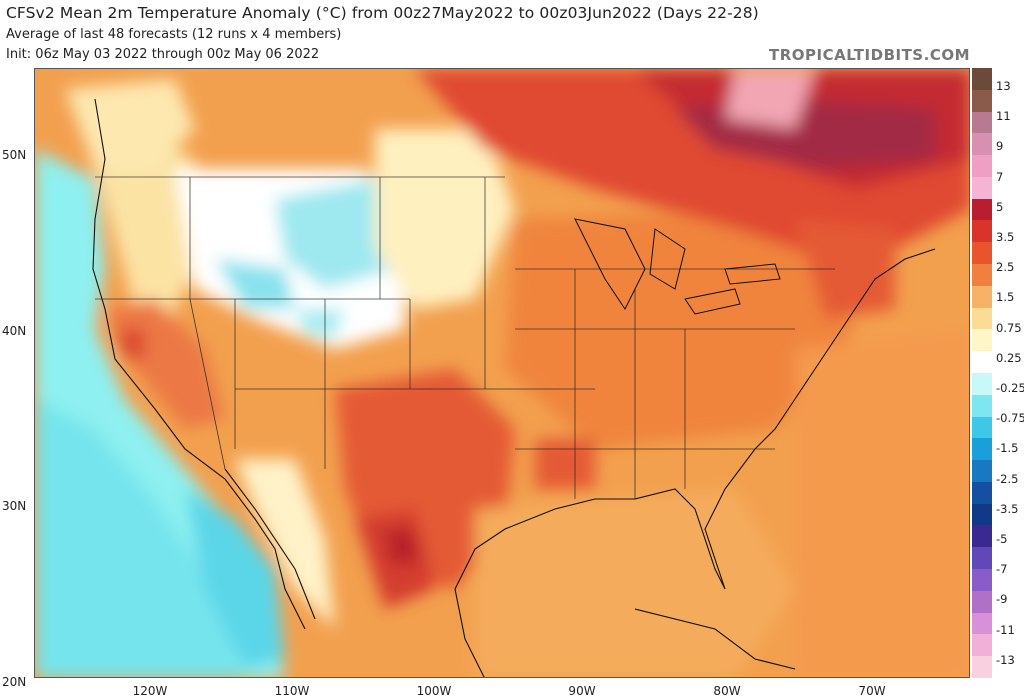  What do you see at coordinates (1000, 146) in the screenshot?
I see `colorbar-label: 9` at bounding box center [1000, 146].